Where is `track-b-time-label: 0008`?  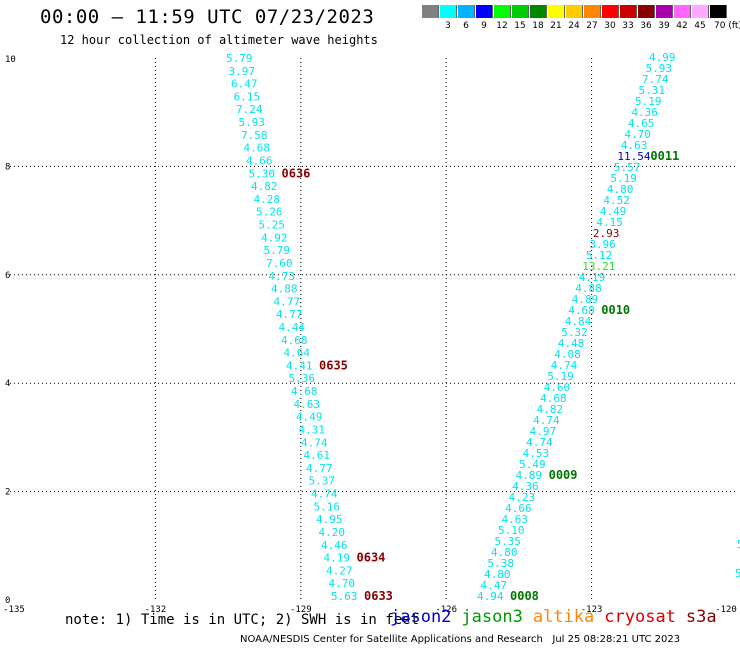 track-b-time-label: 0008 is located at coordinates (524, 596).